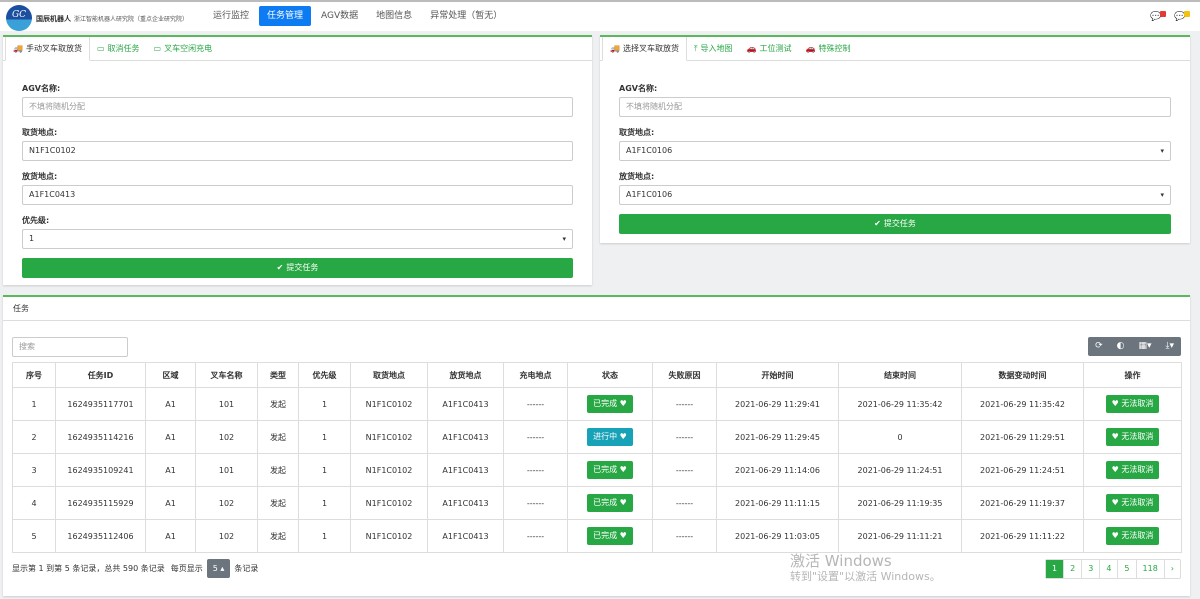  What do you see at coordinates (1145, 346) in the screenshot?
I see `columns-icon: ▦▾` at bounding box center [1145, 346].